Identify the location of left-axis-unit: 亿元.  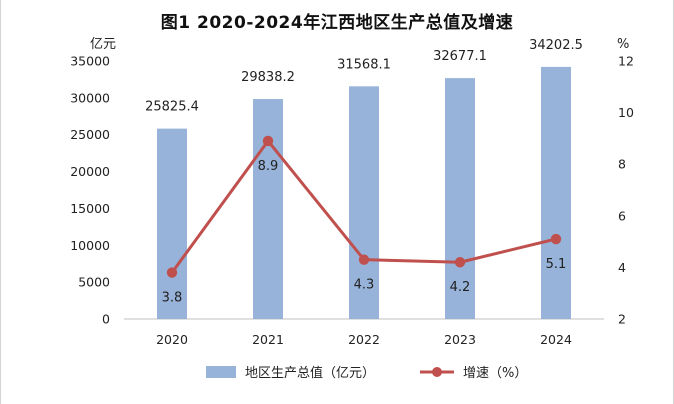
(103, 44).